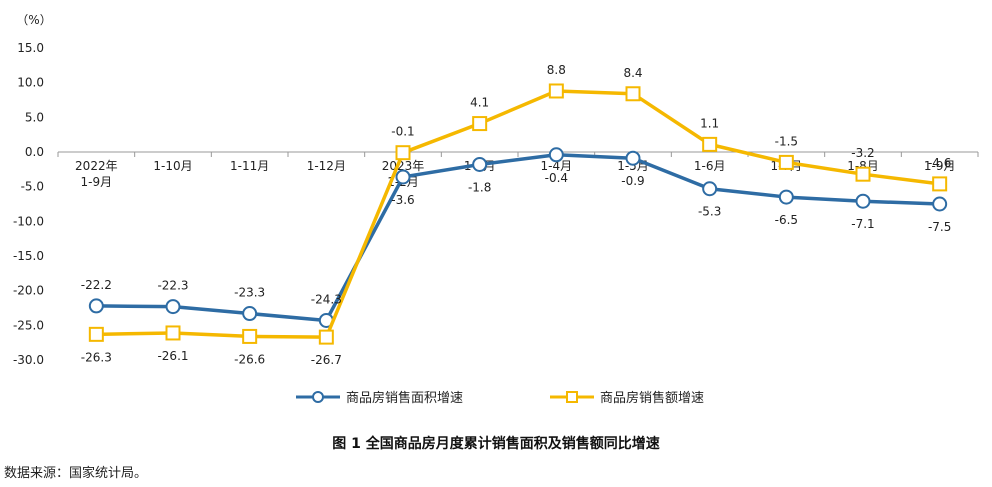 This screenshot has height=487, width=992. Describe the element at coordinates (28, 291) in the screenshot. I see `y-tick-label: -20.0` at that location.